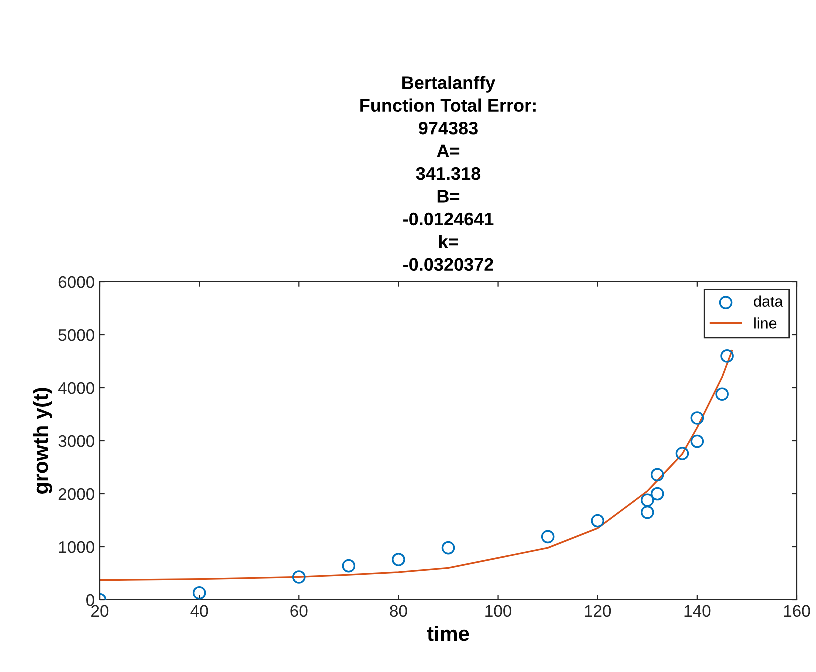  Describe the element at coordinates (76, 388) in the screenshot. I see `y-tick-label: 4000` at that location.